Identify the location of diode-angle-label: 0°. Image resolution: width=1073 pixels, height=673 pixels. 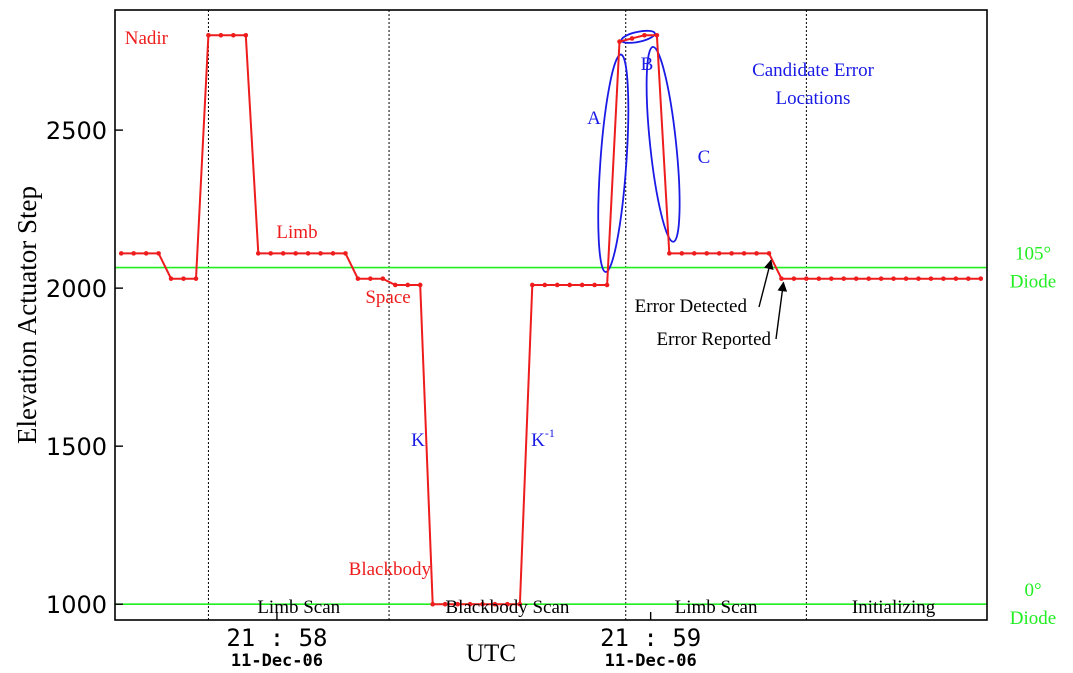
(1032, 590).